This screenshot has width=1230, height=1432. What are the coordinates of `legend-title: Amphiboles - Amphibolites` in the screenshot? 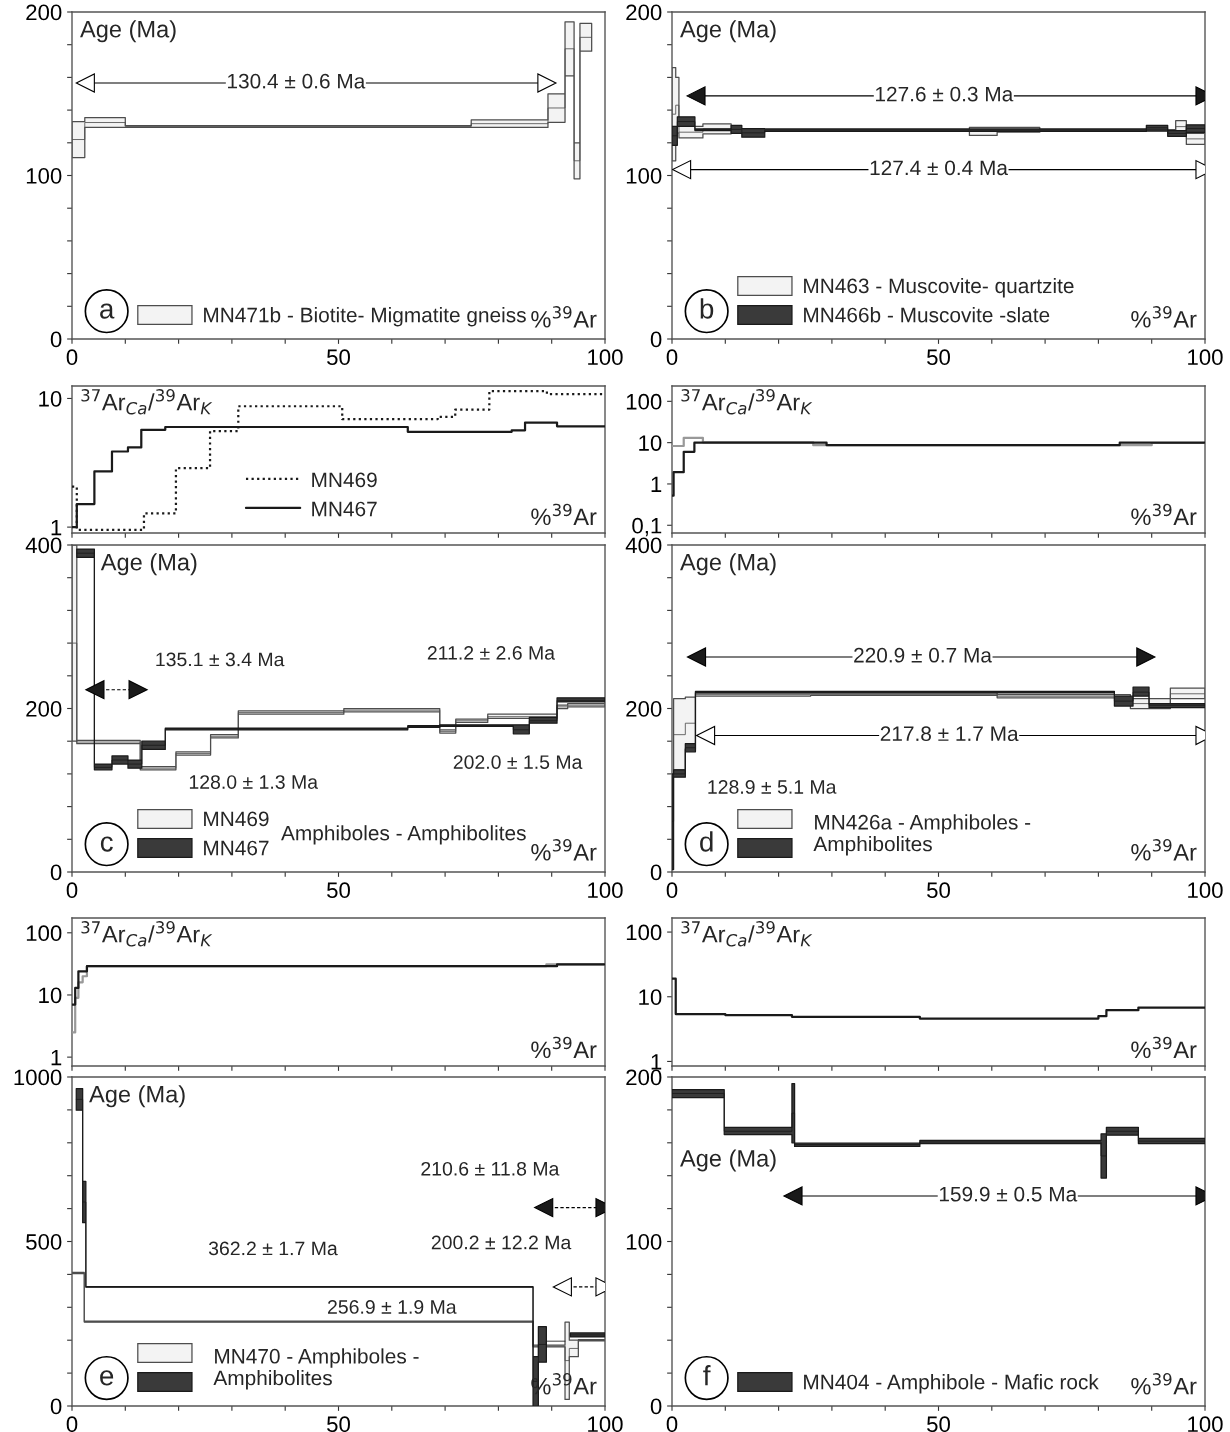 It's located at (403, 835).